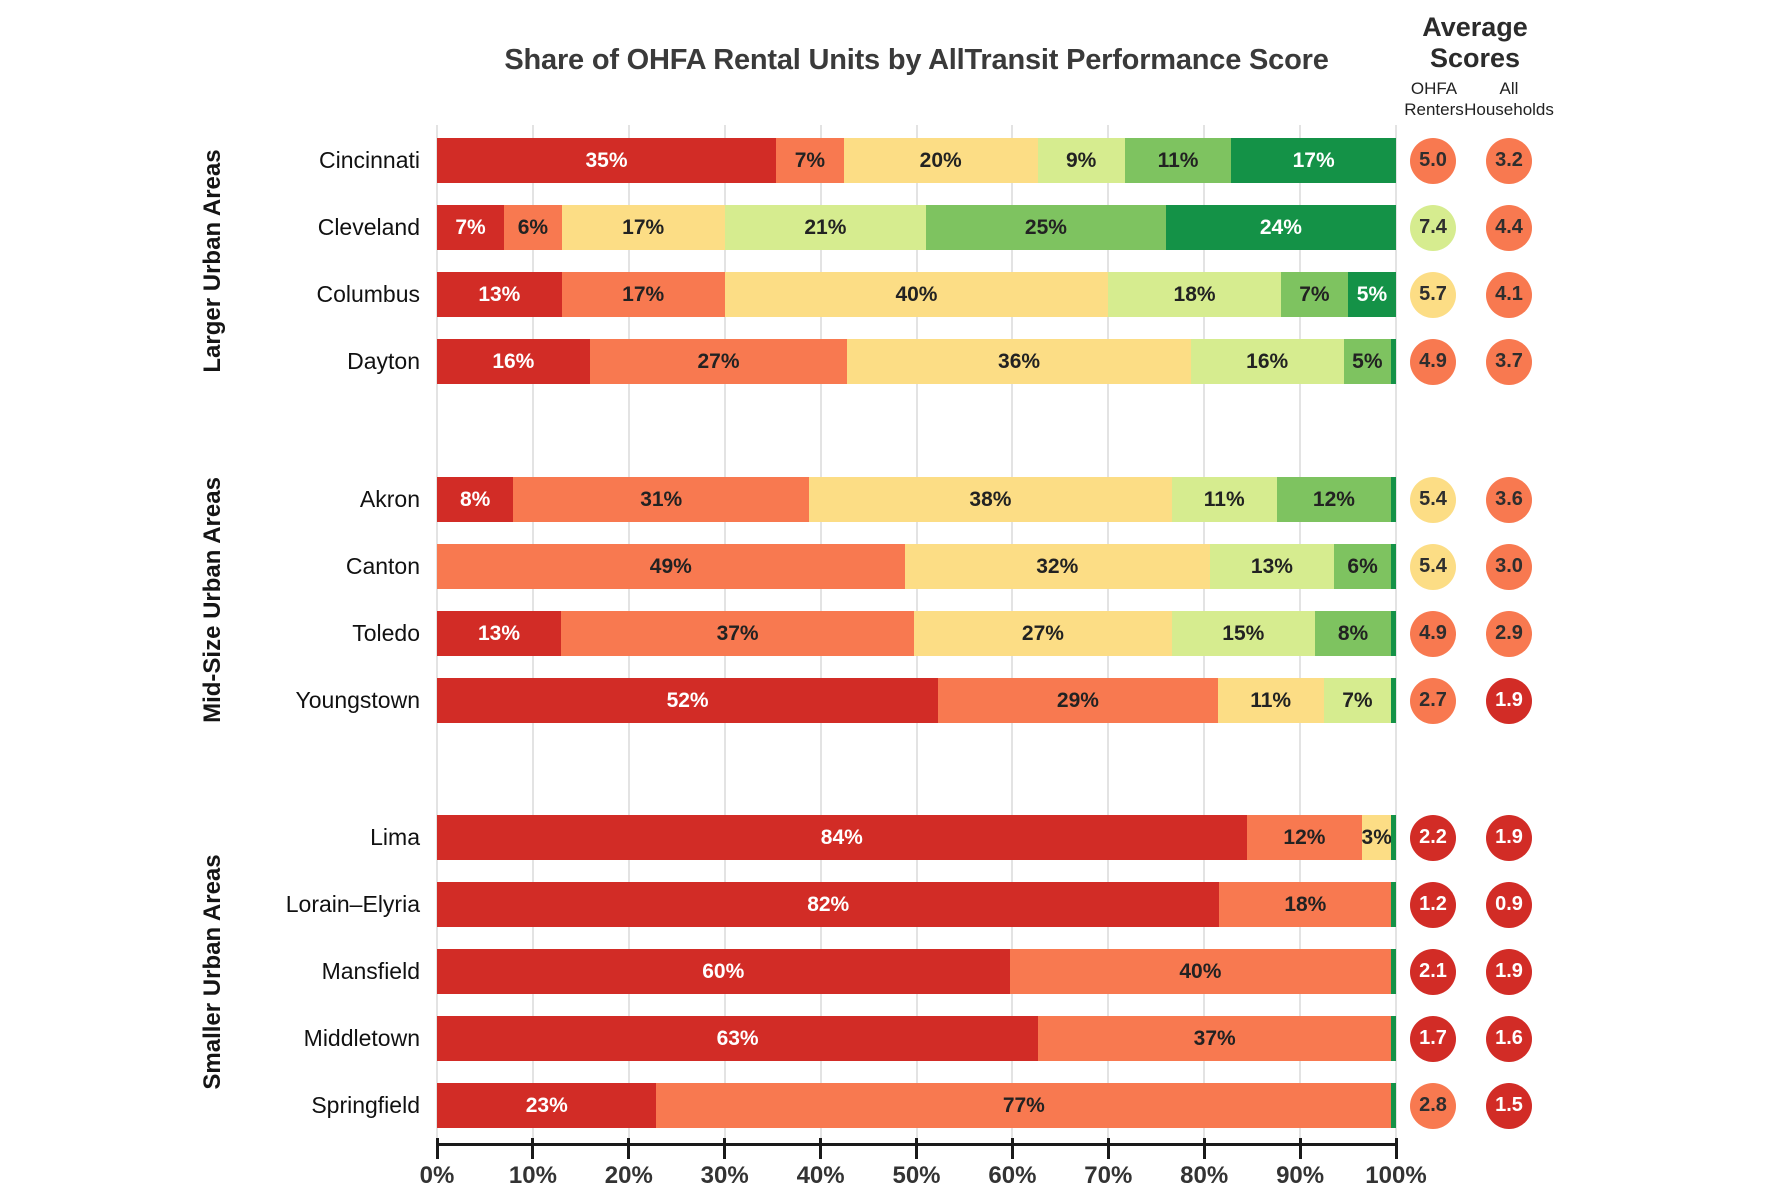 This screenshot has width=1770, height=1200. Describe the element at coordinates (369, 160) in the screenshot. I see `city-label-cincinnati: Cincinnati` at that location.